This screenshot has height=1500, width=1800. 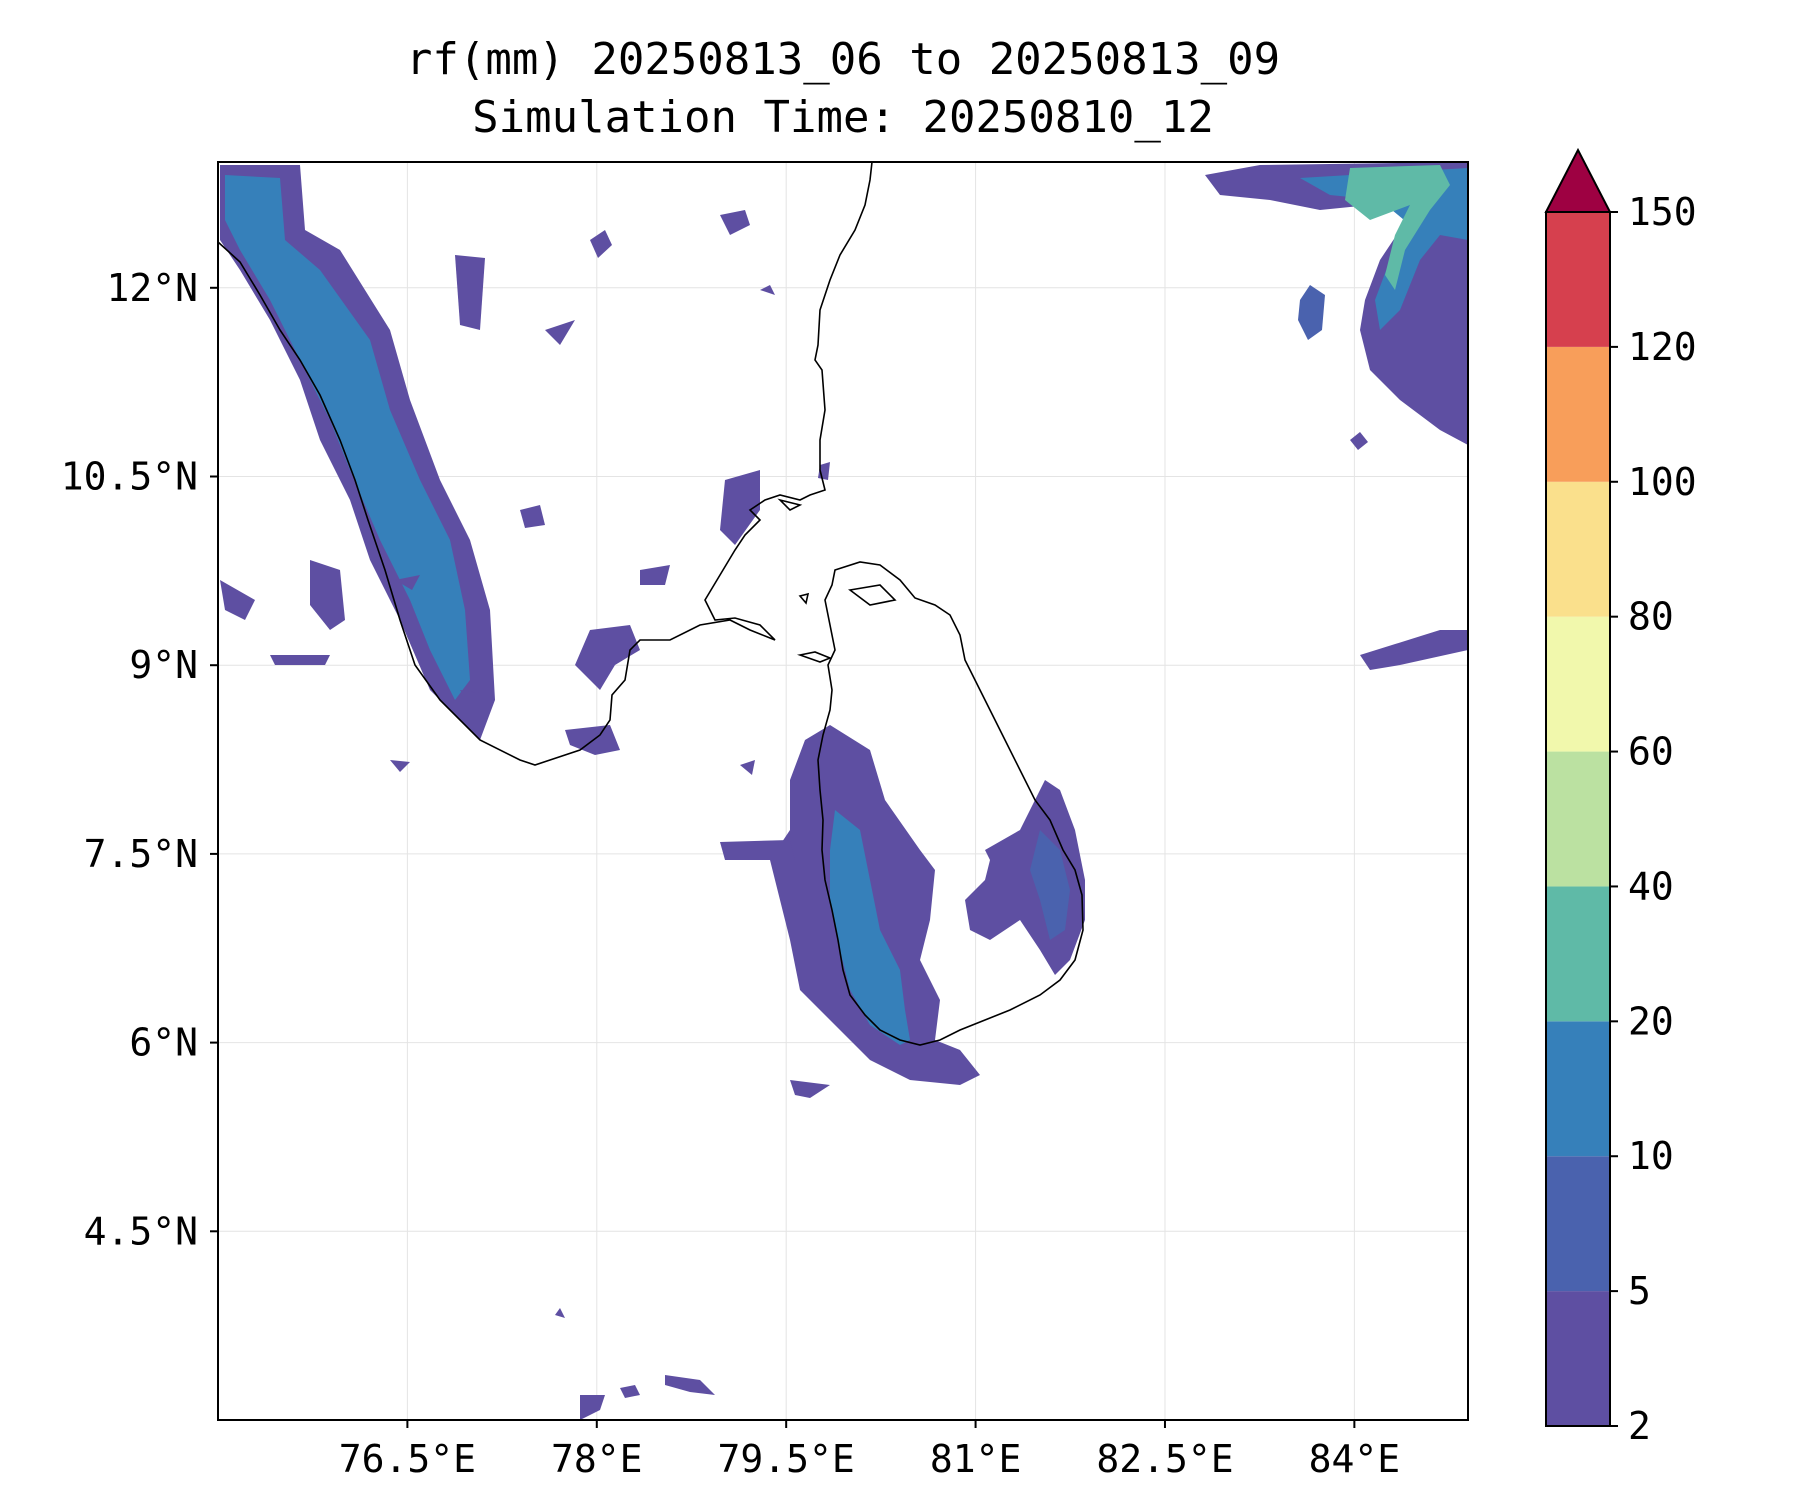 I want to click on colorbar-tick-label: 120, so click(x=1662, y=347).